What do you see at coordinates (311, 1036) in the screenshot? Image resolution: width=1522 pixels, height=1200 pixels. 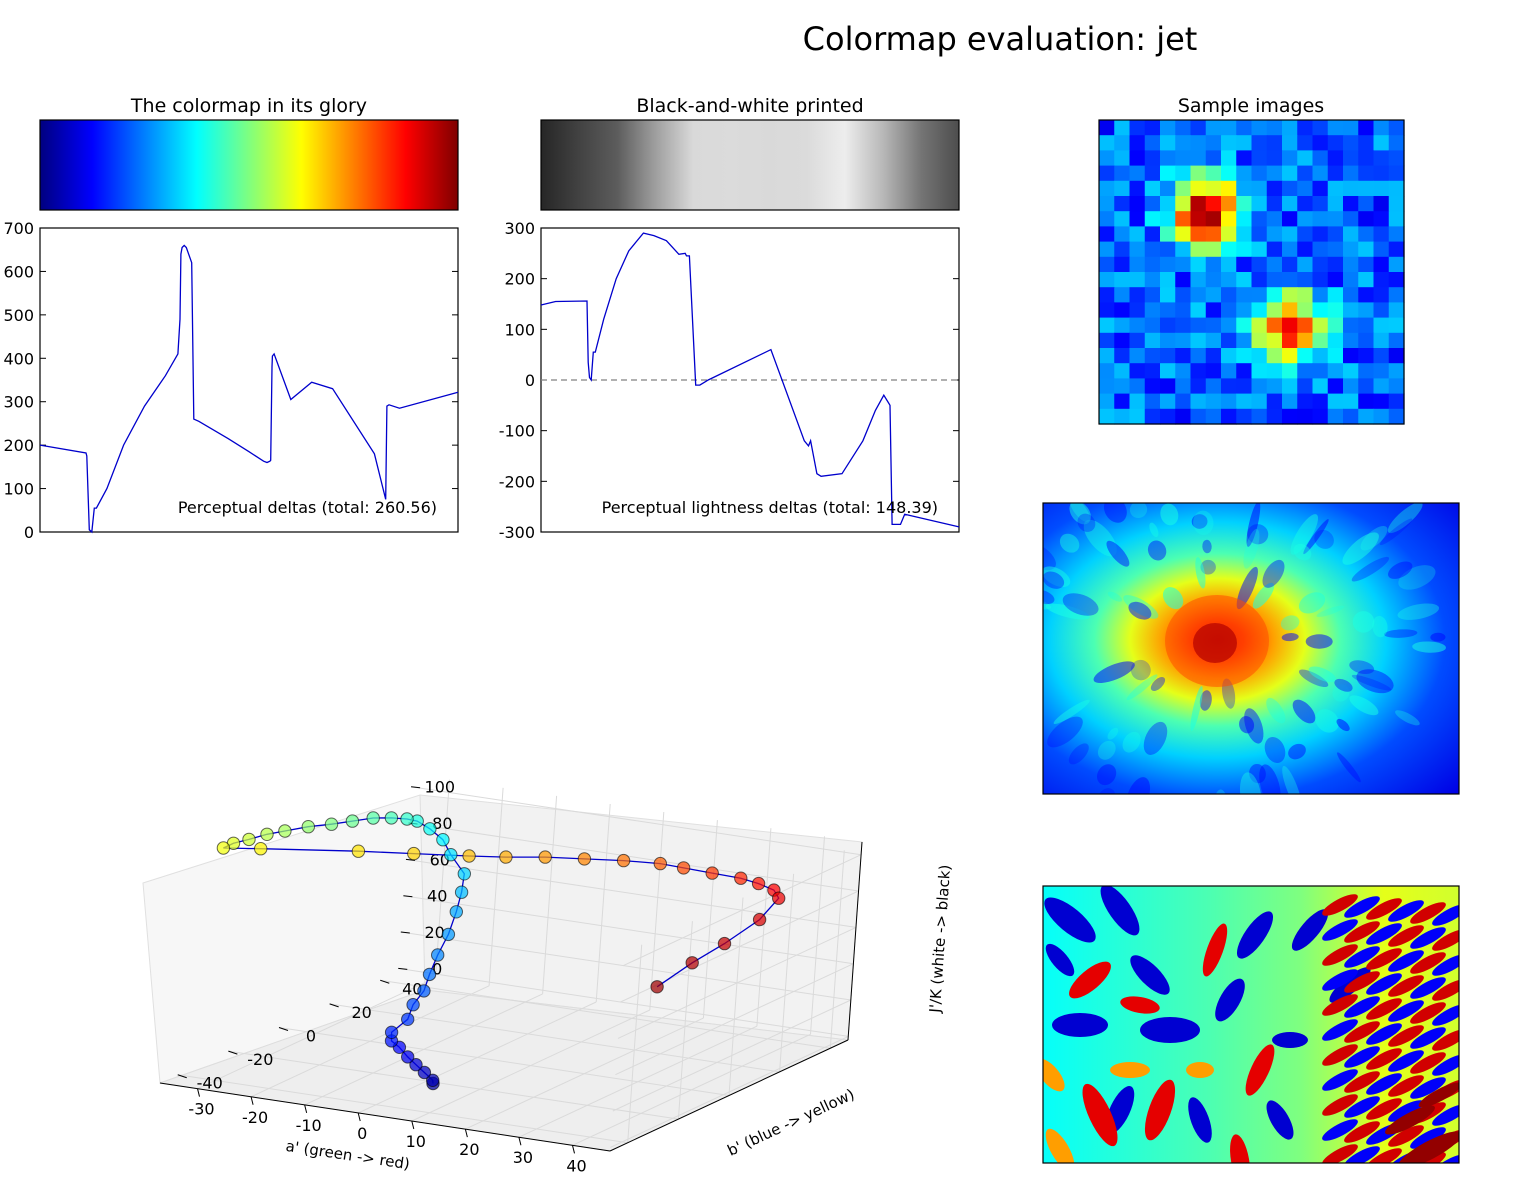 I see `y-tick-label: 0` at bounding box center [311, 1036].